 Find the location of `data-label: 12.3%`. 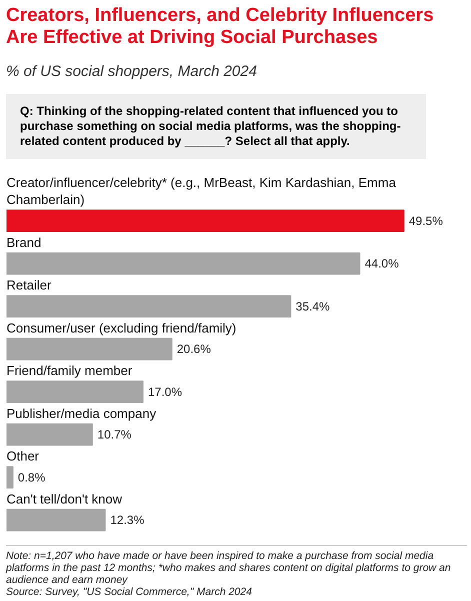

data-label: 12.3% is located at coordinates (127, 521).